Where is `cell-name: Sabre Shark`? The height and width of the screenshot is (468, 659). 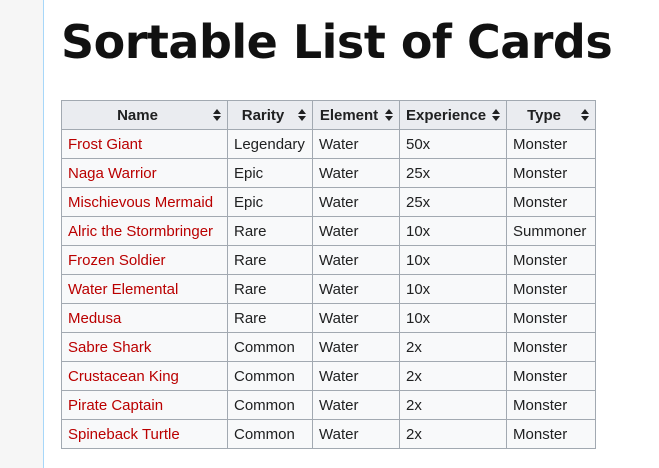
cell-name: Sabre Shark is located at coordinates (144, 347).